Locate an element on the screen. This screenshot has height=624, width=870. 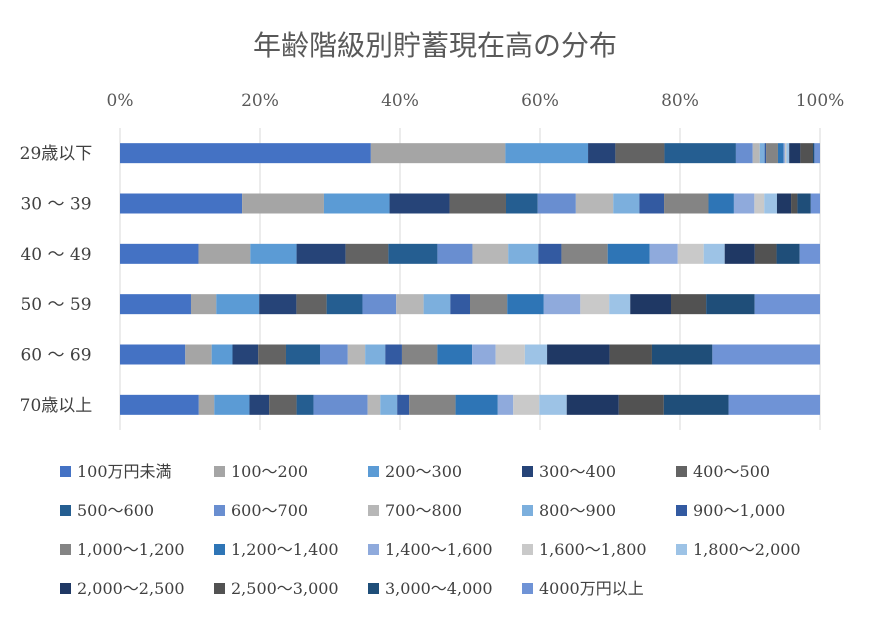
x-tick-label: 20% is located at coordinates (260, 101).